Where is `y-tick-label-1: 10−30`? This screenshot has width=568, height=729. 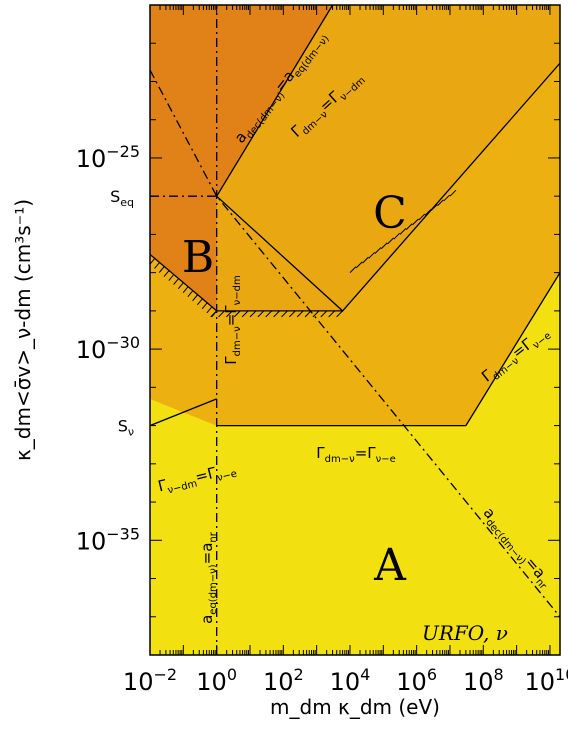 y-tick-label-1: 10−30 is located at coordinates (108, 348).